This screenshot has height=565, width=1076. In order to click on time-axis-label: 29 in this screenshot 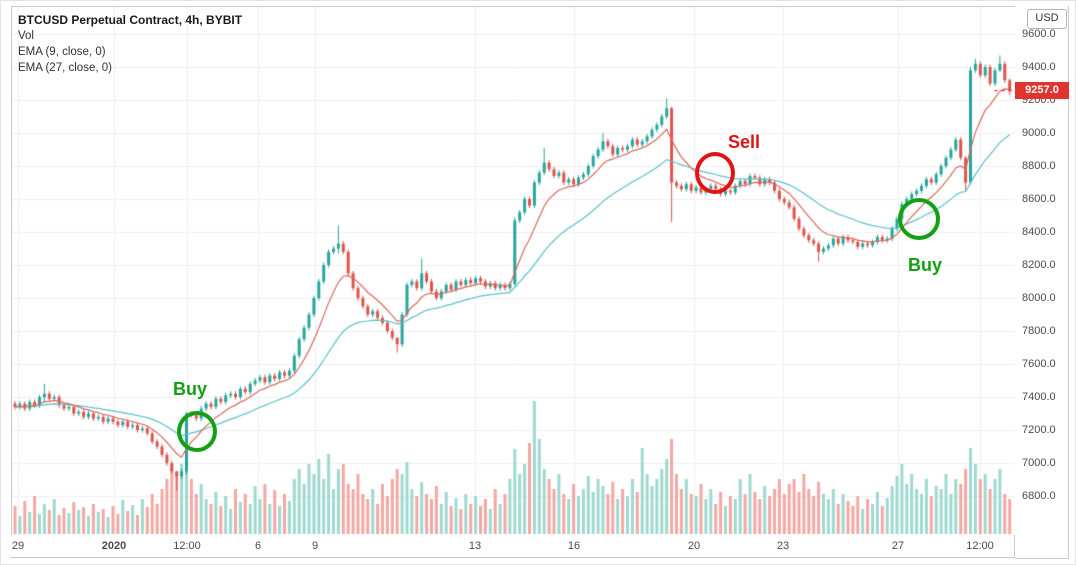, I will do `click(18, 546)`.